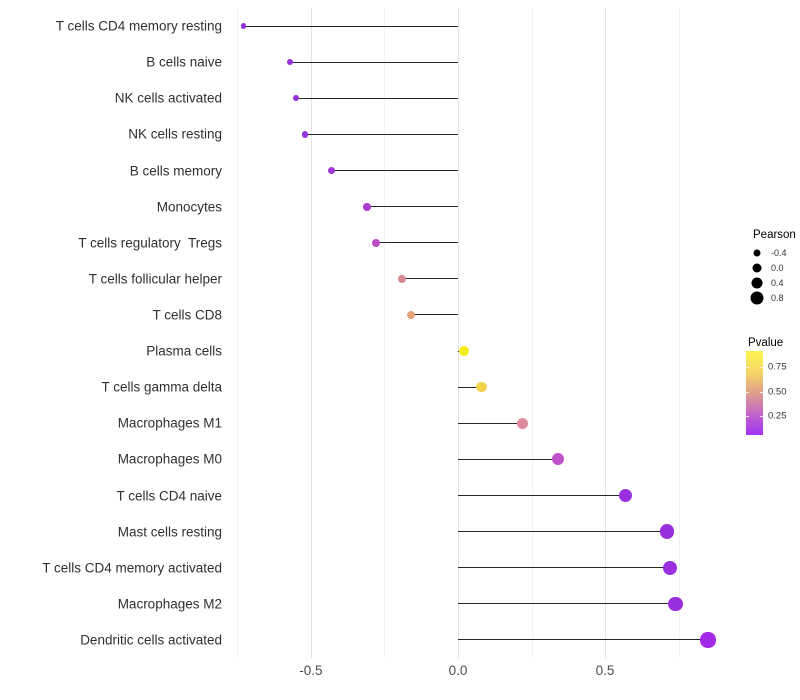 This screenshot has height=700, width=800. I want to click on category-label: Dendritic cells activated, so click(151, 640).